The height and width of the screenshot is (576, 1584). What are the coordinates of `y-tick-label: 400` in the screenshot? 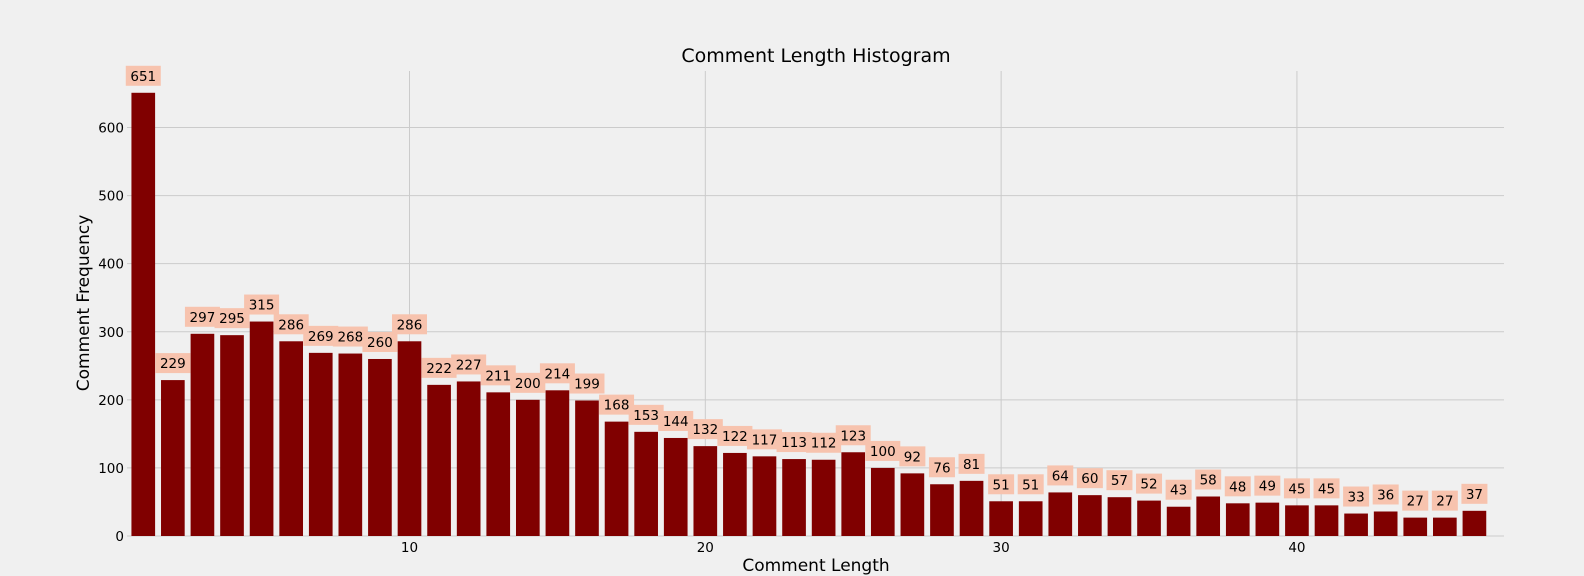 It's located at (111, 265).